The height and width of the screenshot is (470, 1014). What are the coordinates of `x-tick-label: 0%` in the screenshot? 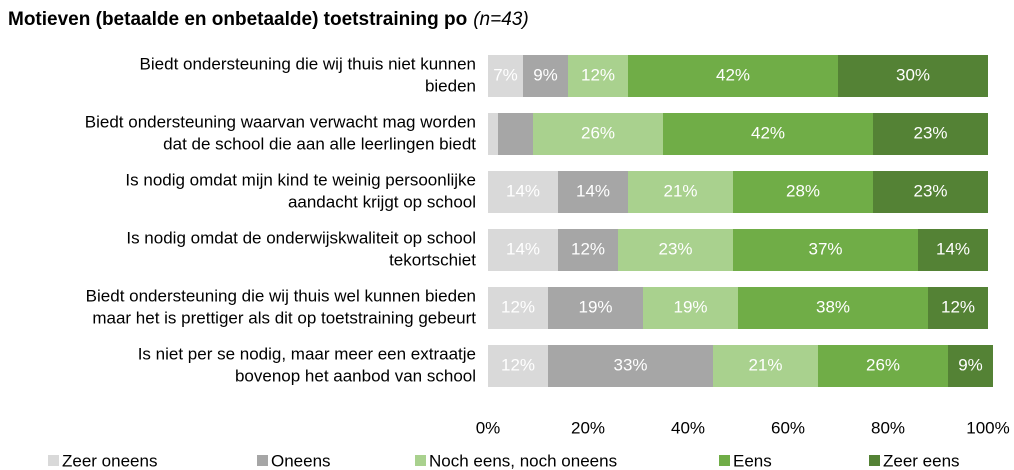 It's located at (488, 427).